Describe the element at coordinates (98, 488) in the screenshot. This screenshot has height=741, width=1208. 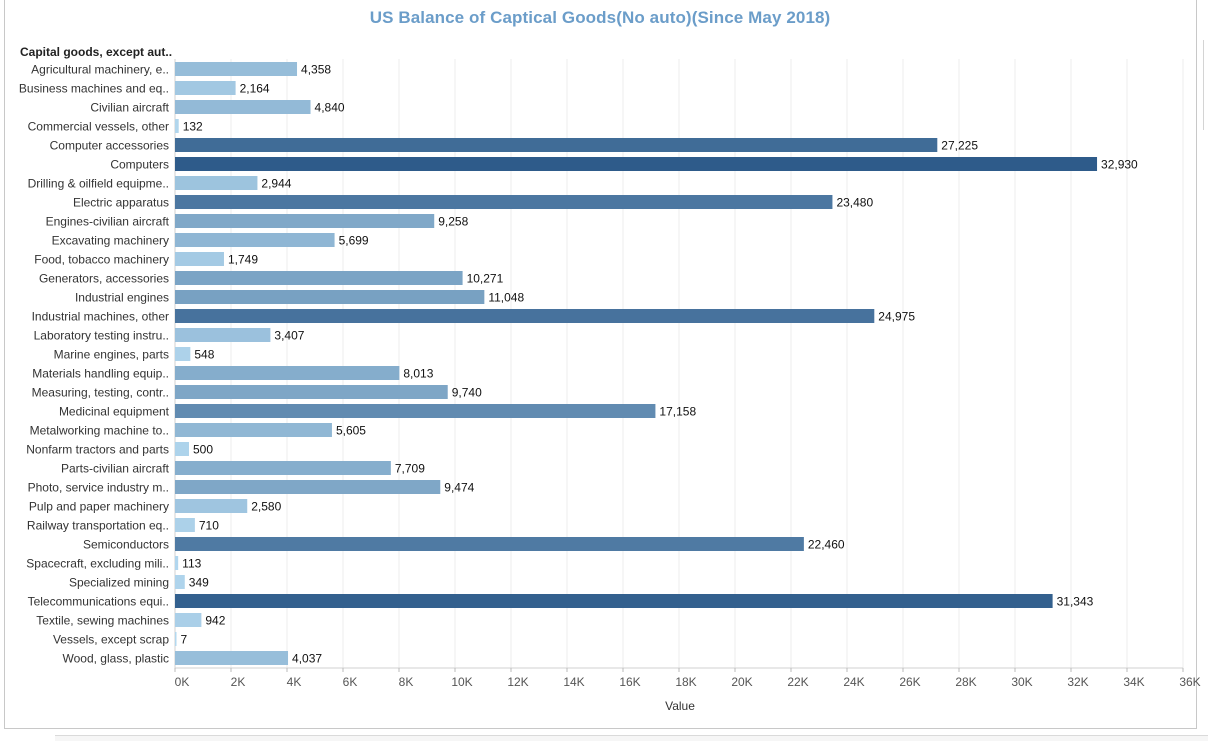
I see `category-label: Photo, service industry m..` at that location.